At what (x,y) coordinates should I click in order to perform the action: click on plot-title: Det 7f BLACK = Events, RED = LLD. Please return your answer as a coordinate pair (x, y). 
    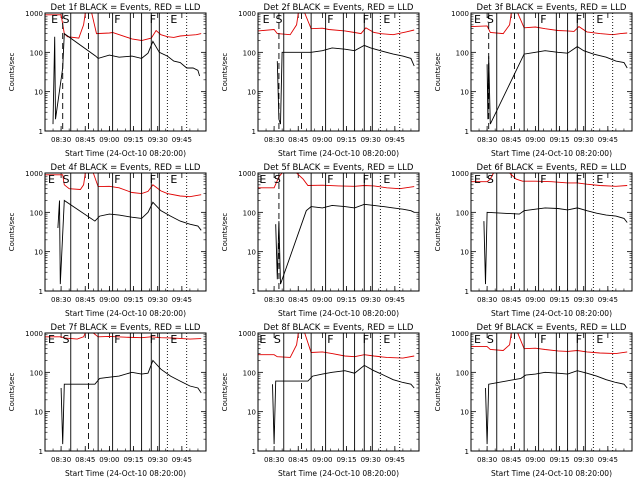
    Looking at the image, I should click on (126, 328).